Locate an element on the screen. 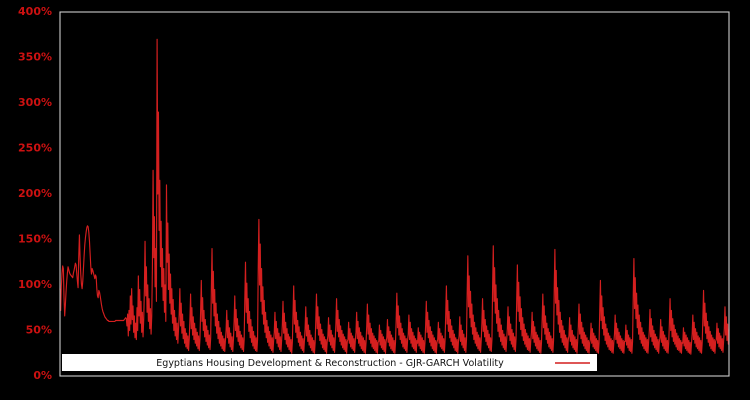 The width and height of the screenshot is (750, 400). y-axis-tick-label-4: 200% is located at coordinates (35, 193).